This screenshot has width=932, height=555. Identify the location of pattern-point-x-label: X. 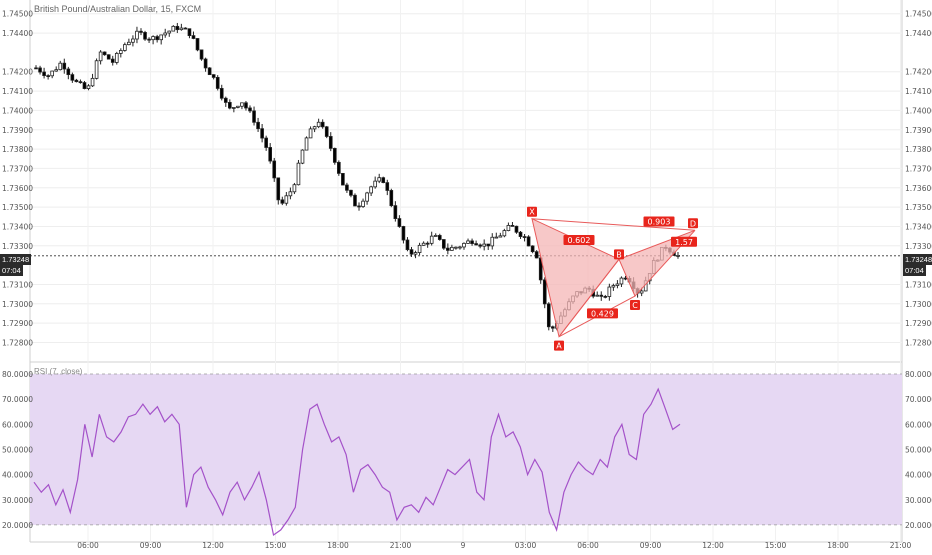
(532, 212).